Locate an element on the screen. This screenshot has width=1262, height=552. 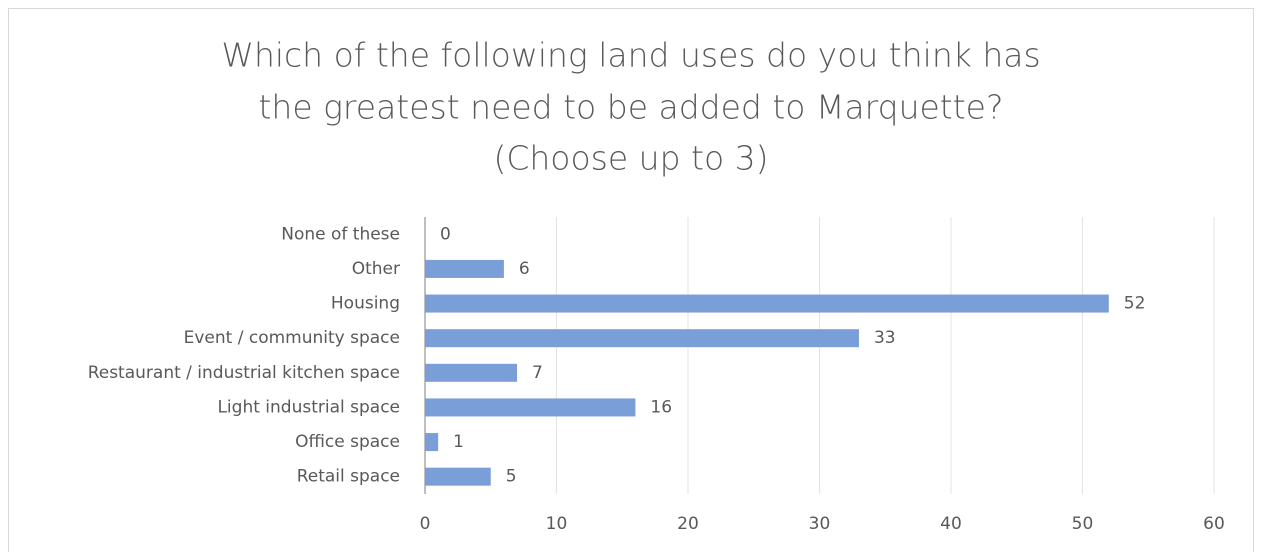
chart-title: (Choose up to 3) is located at coordinates (630, 158).